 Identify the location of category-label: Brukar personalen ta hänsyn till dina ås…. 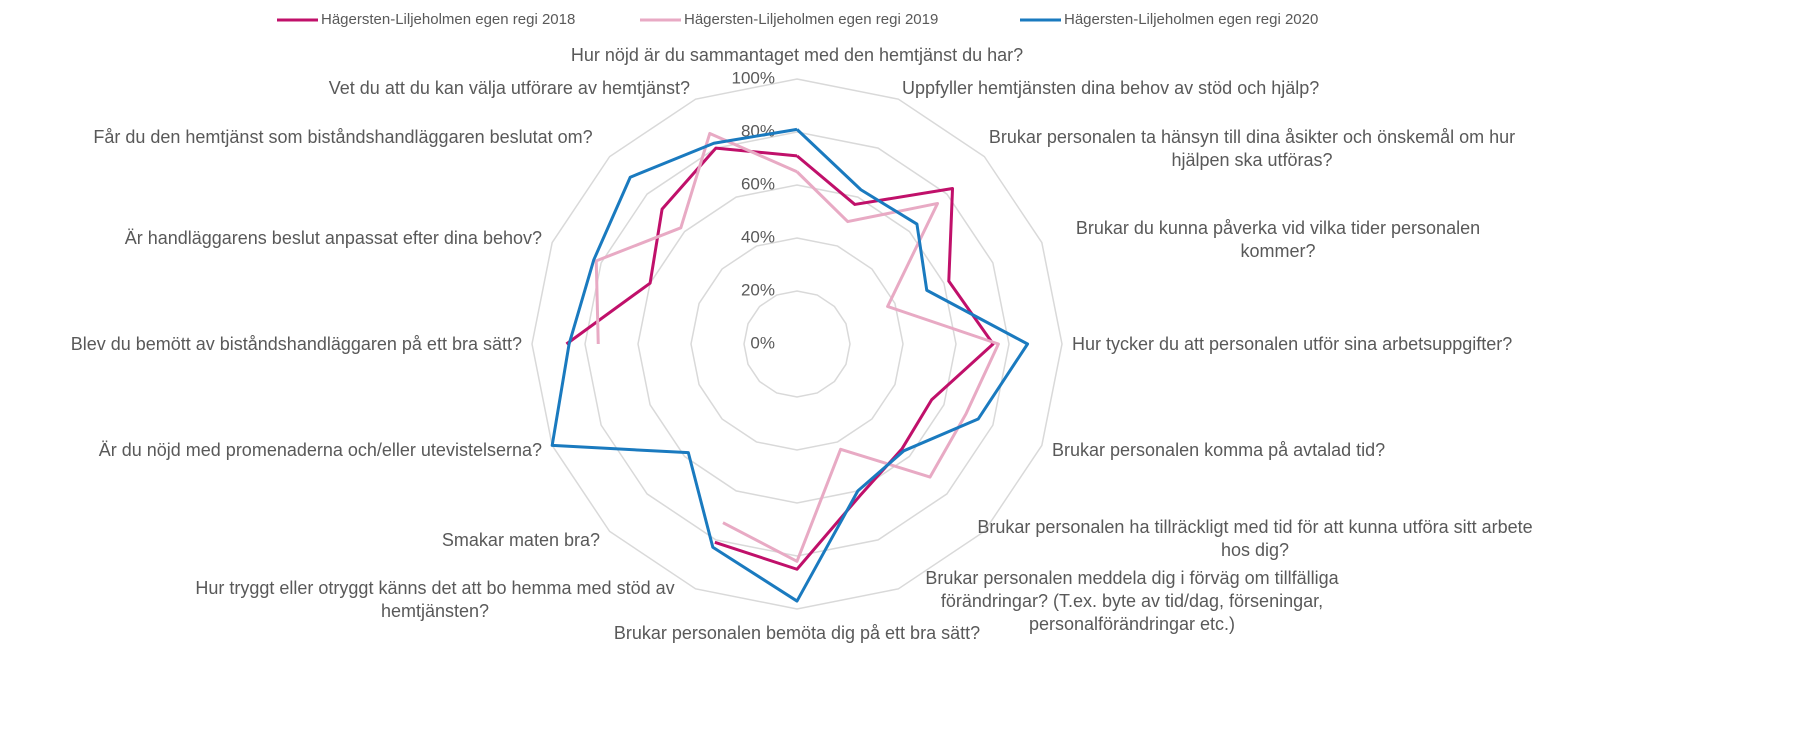
(1252, 148).